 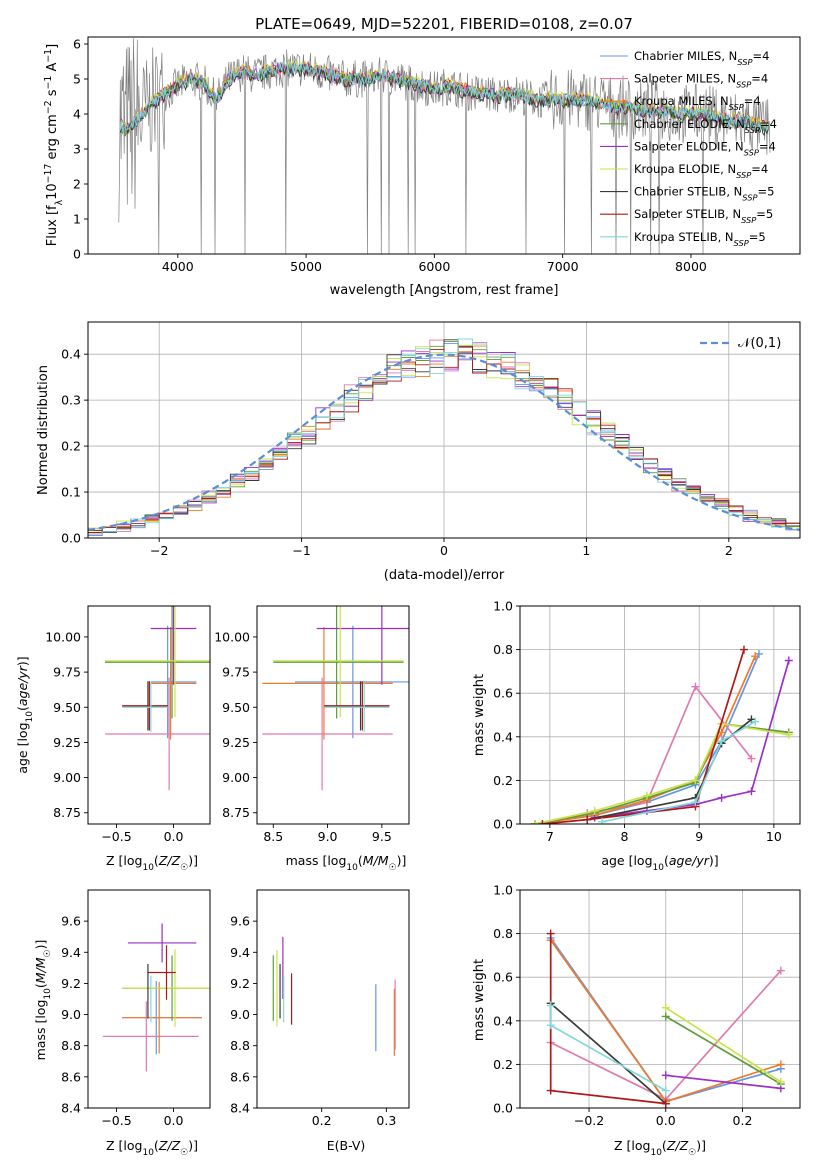 What do you see at coordinates (25, 714) in the screenshot?
I see `y-axis-label: age [log10(age/yr)]` at bounding box center [25, 714].